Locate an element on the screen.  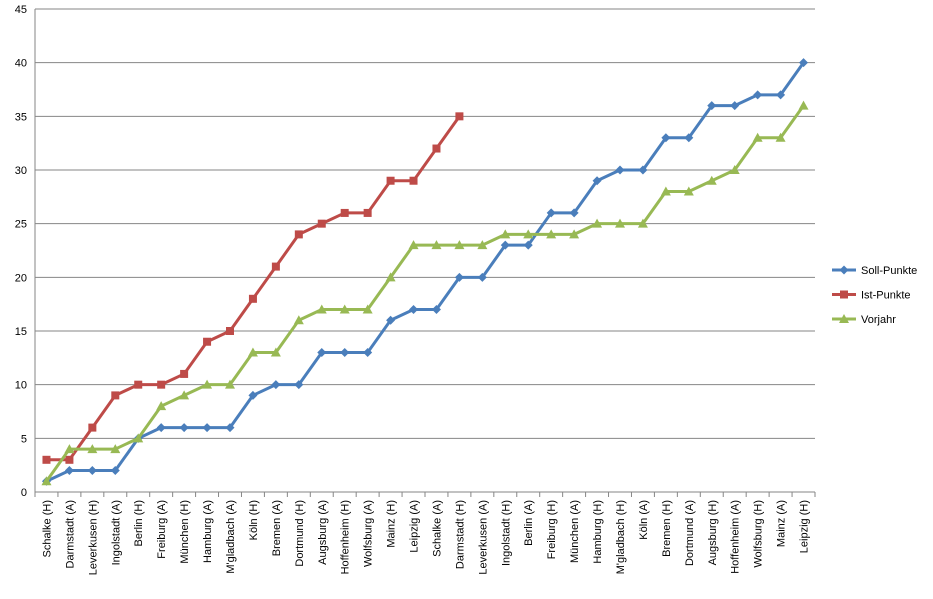
y-tick-label: 5 is located at coordinates (24, 439).